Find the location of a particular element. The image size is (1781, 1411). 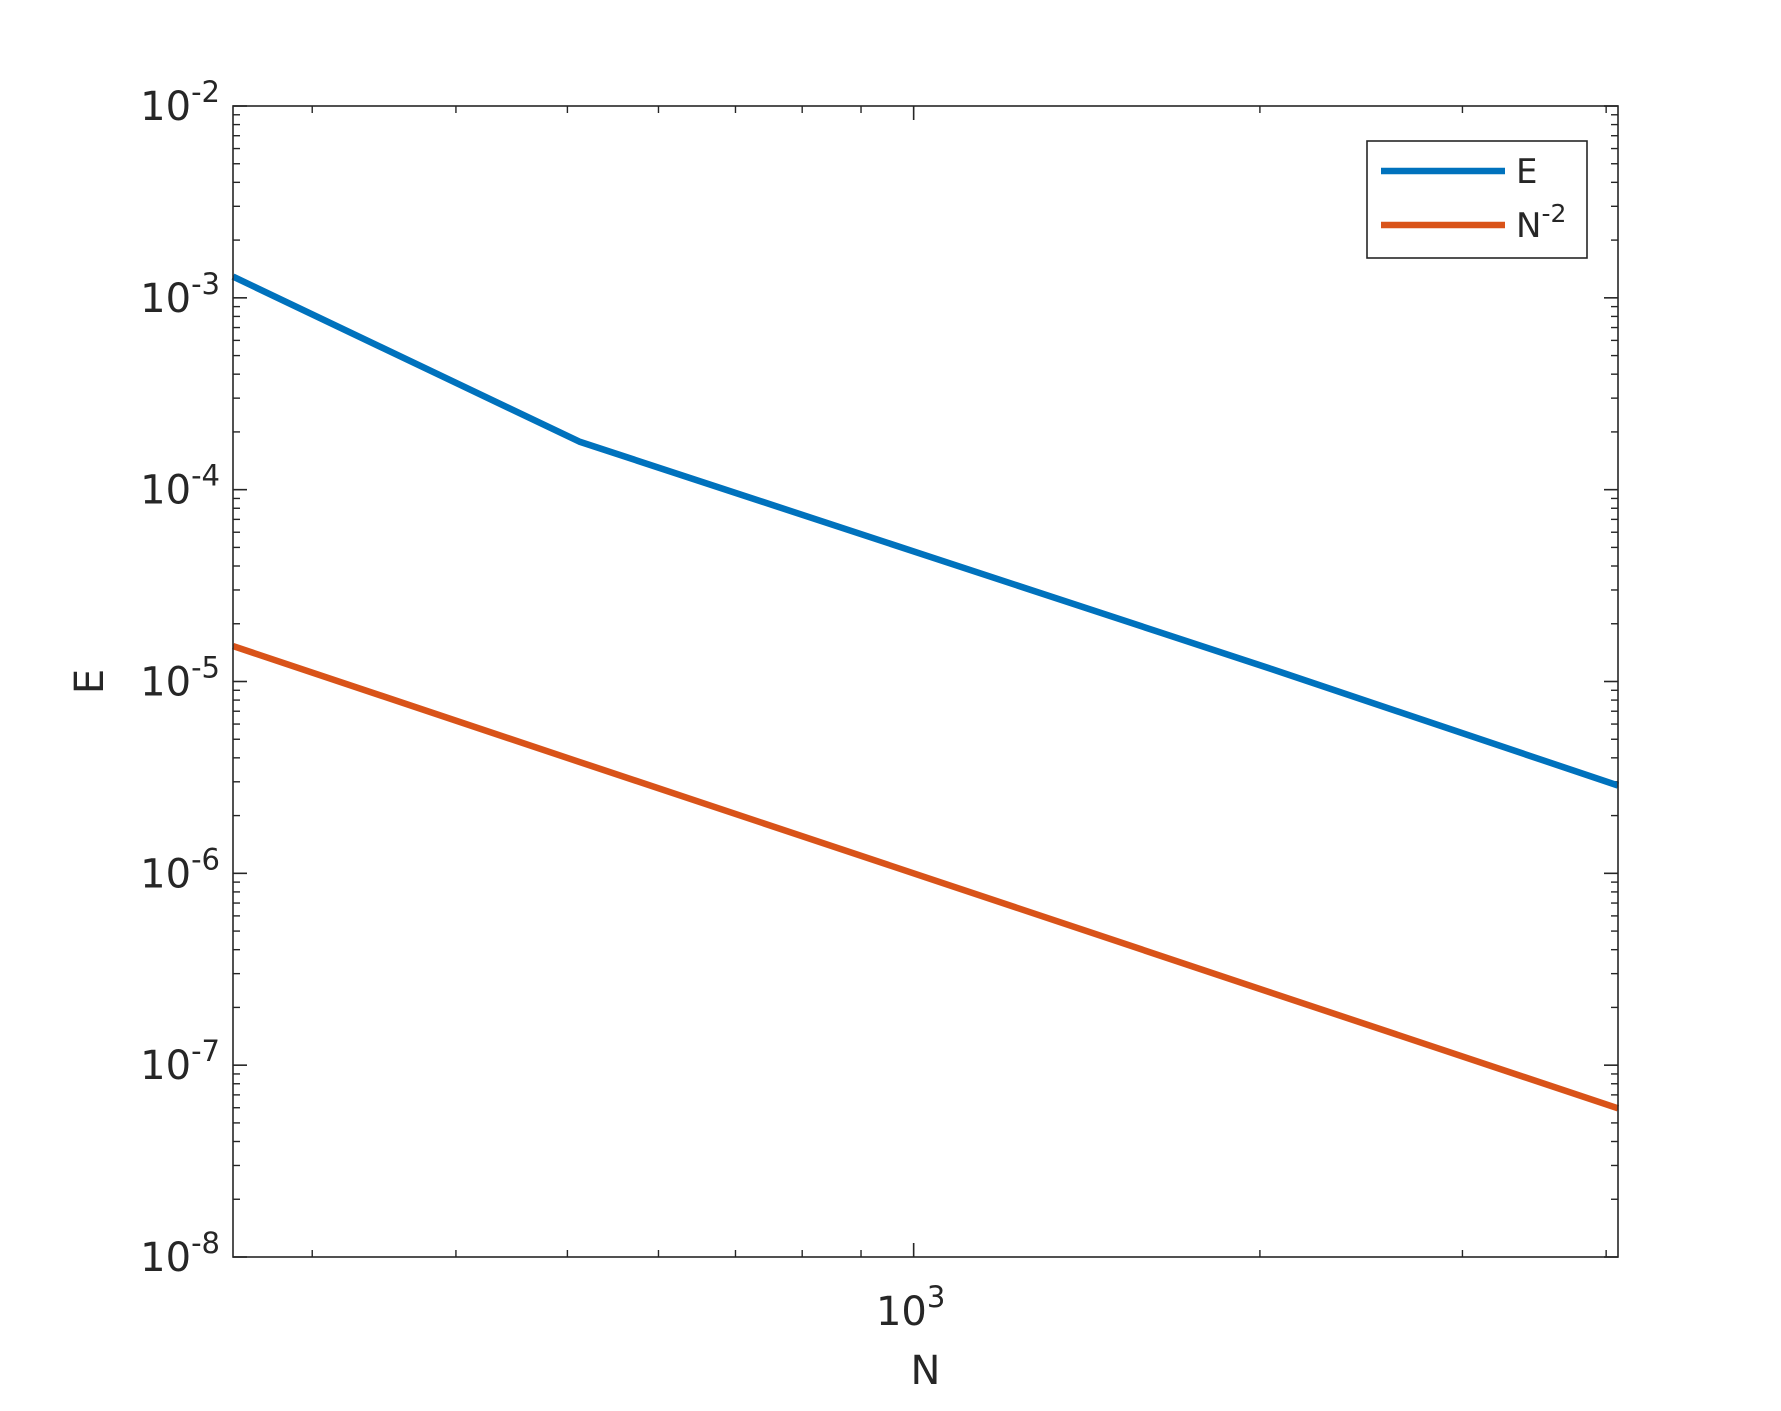

legend-box is located at coordinates (1477, 199).